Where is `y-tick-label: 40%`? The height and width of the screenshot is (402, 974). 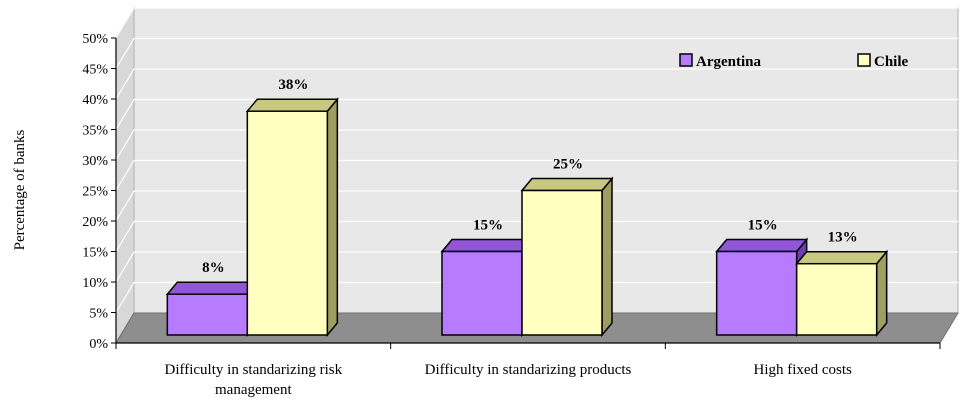
y-tick-label: 40% is located at coordinates (95, 100).